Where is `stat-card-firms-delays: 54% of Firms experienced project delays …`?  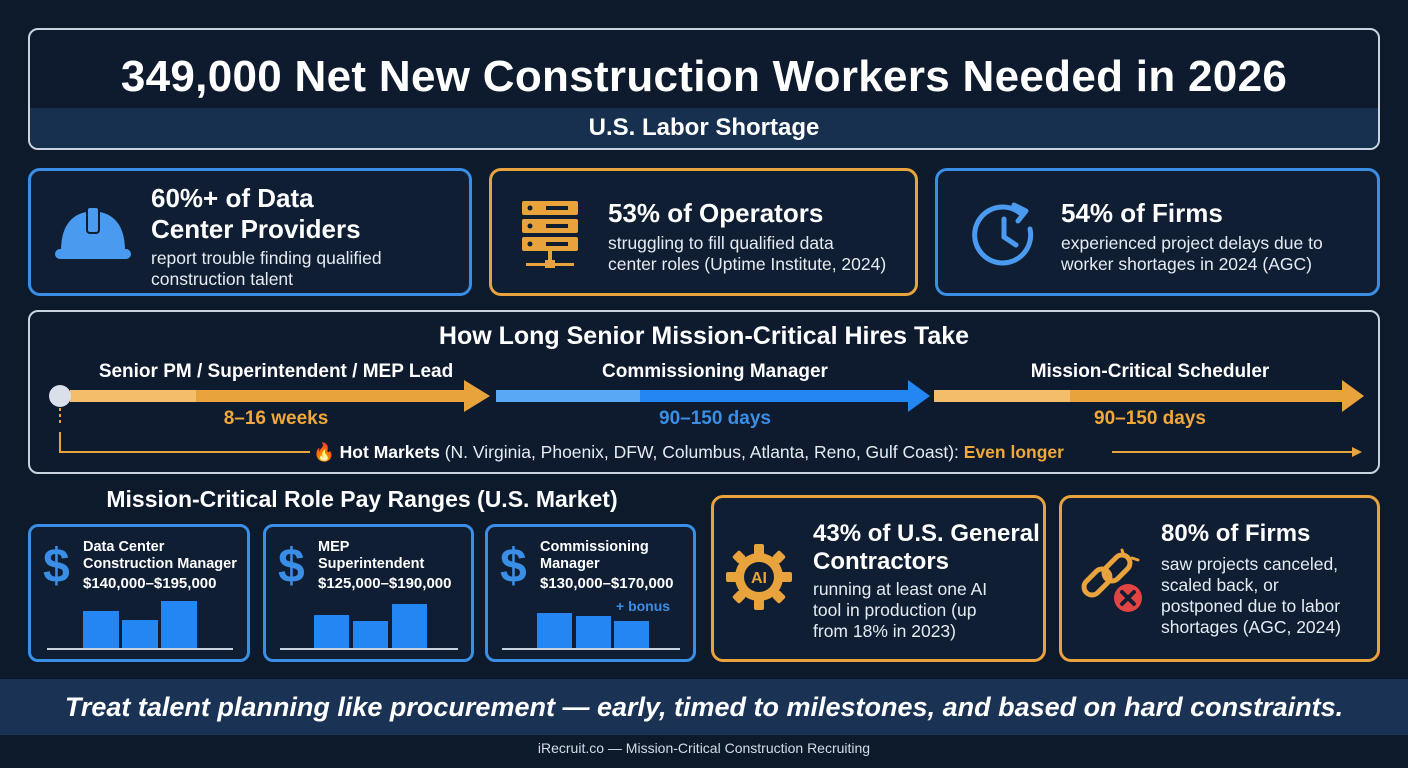
stat-card-firms-delays: 54% of Firms experienced project delays … is located at coordinates (1157, 232).